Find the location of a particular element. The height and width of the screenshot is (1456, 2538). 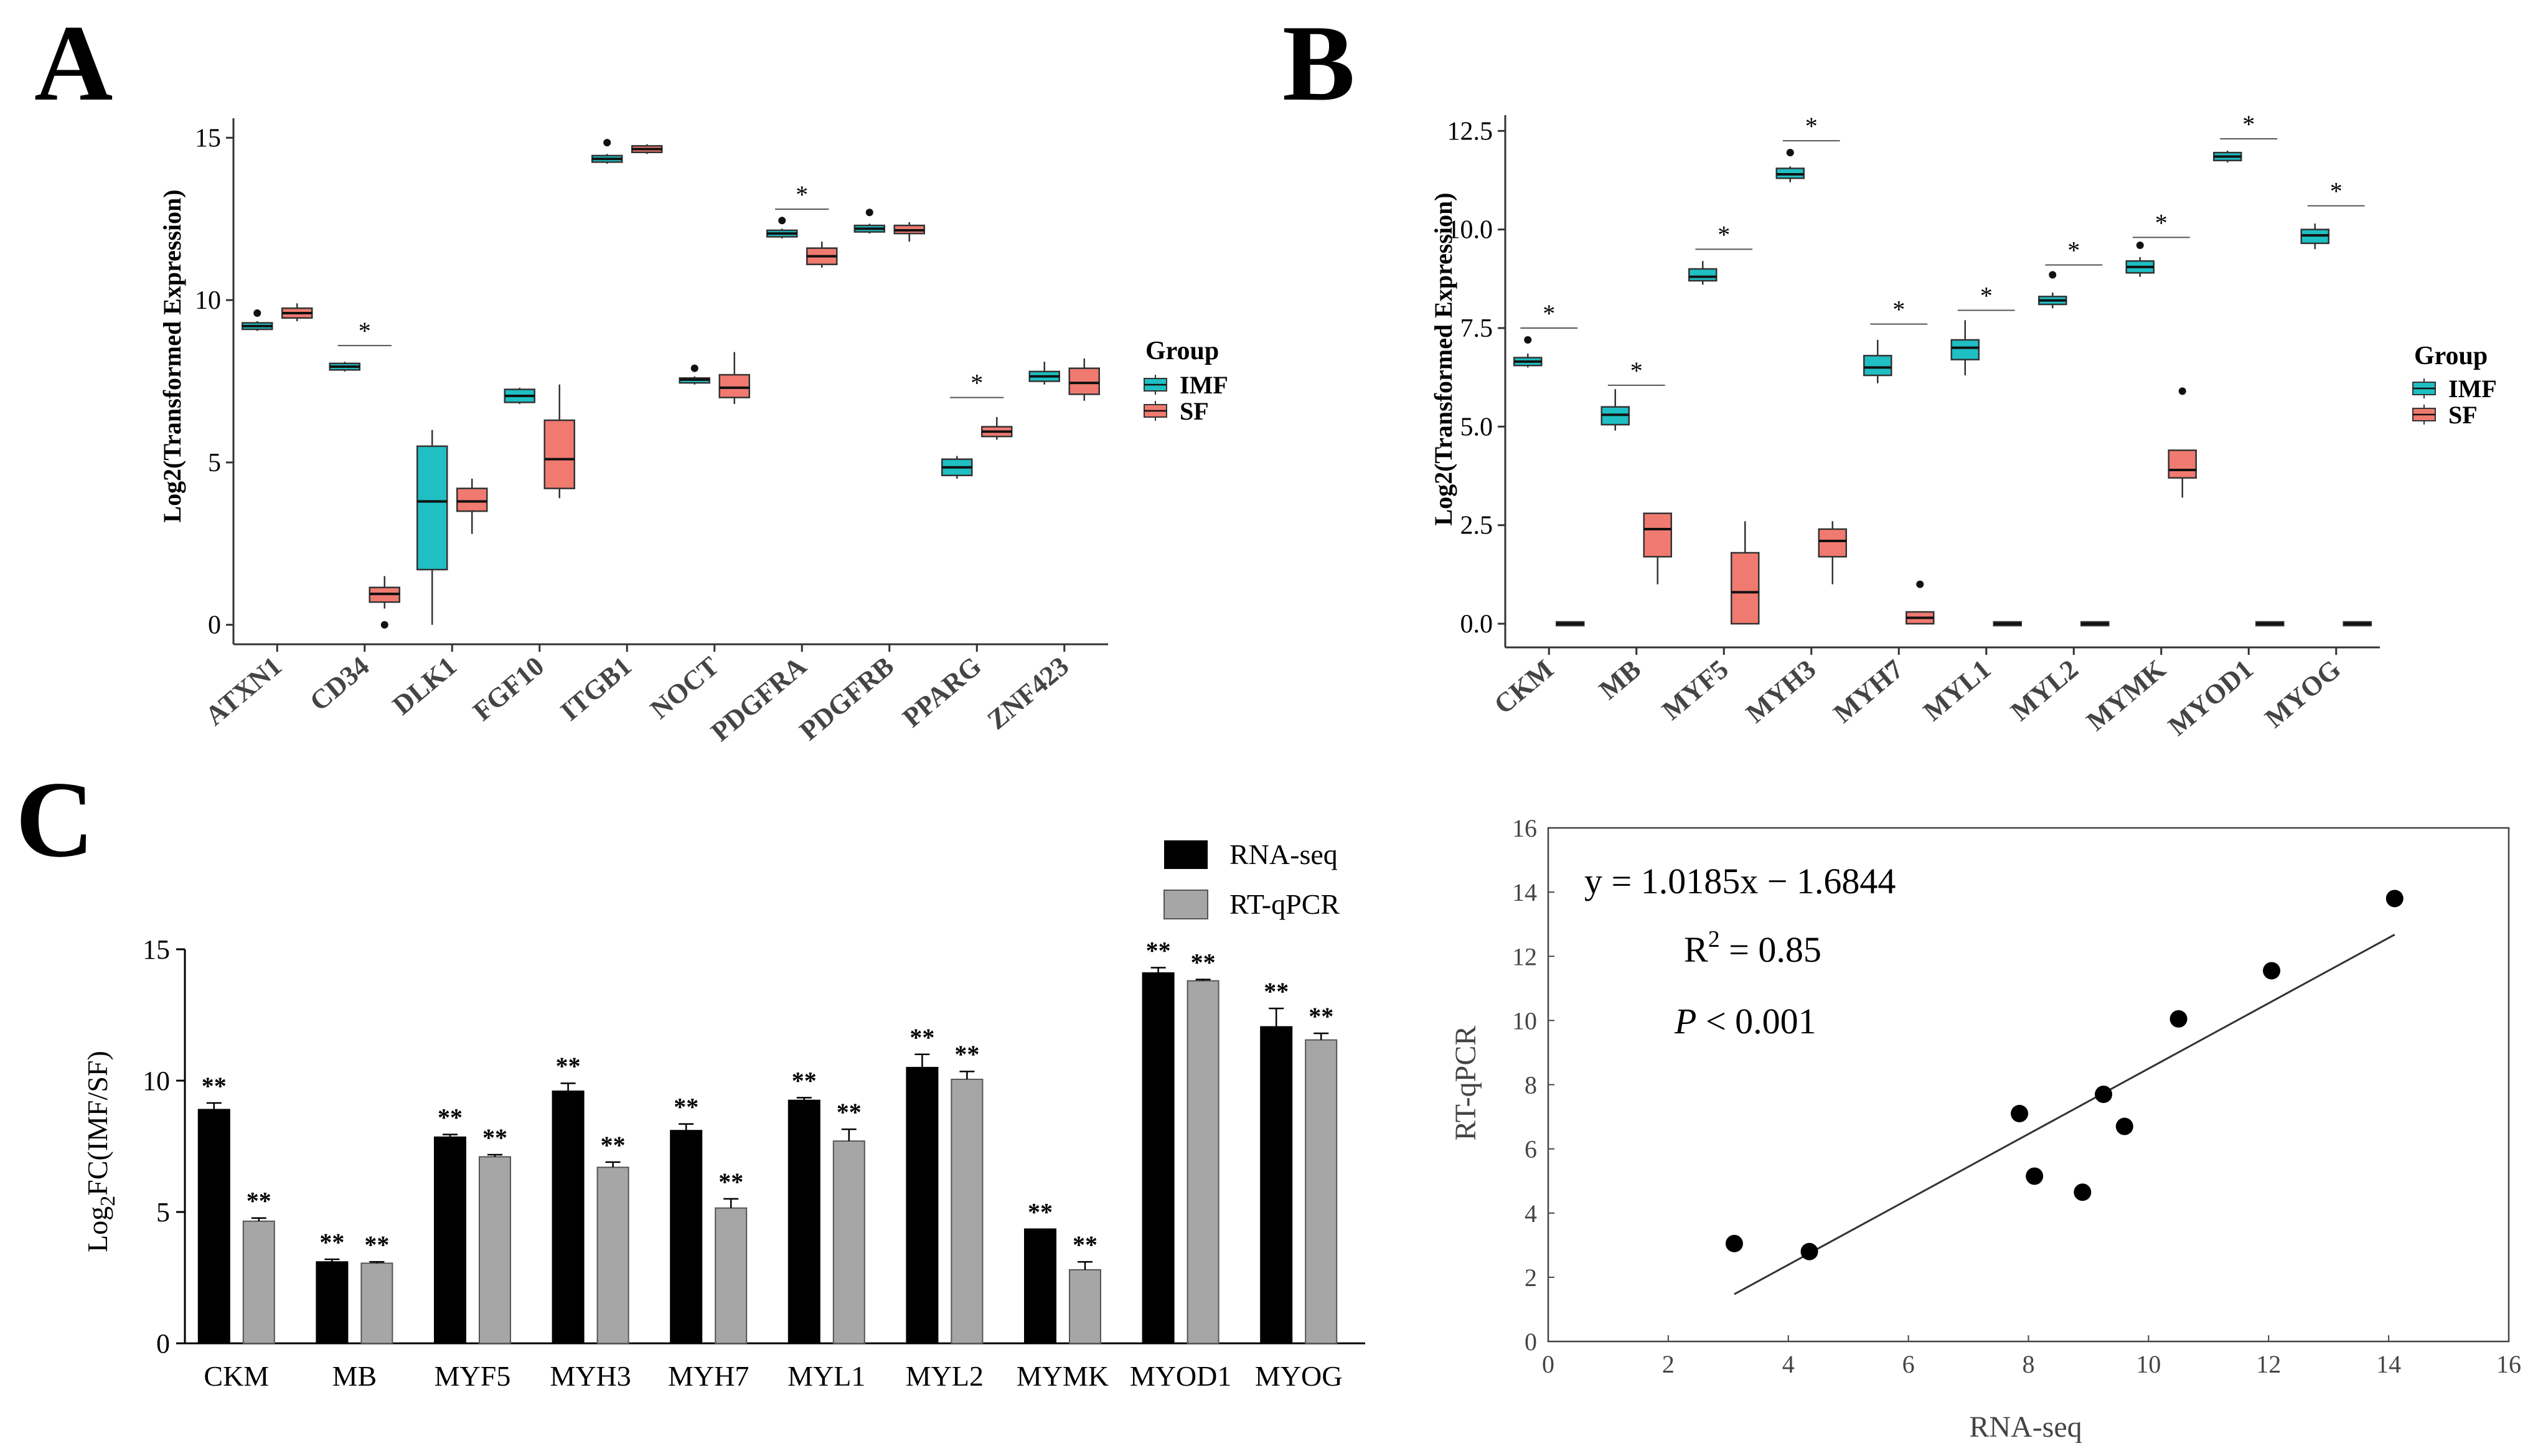

box-imf-pparg is located at coordinates (957, 467).